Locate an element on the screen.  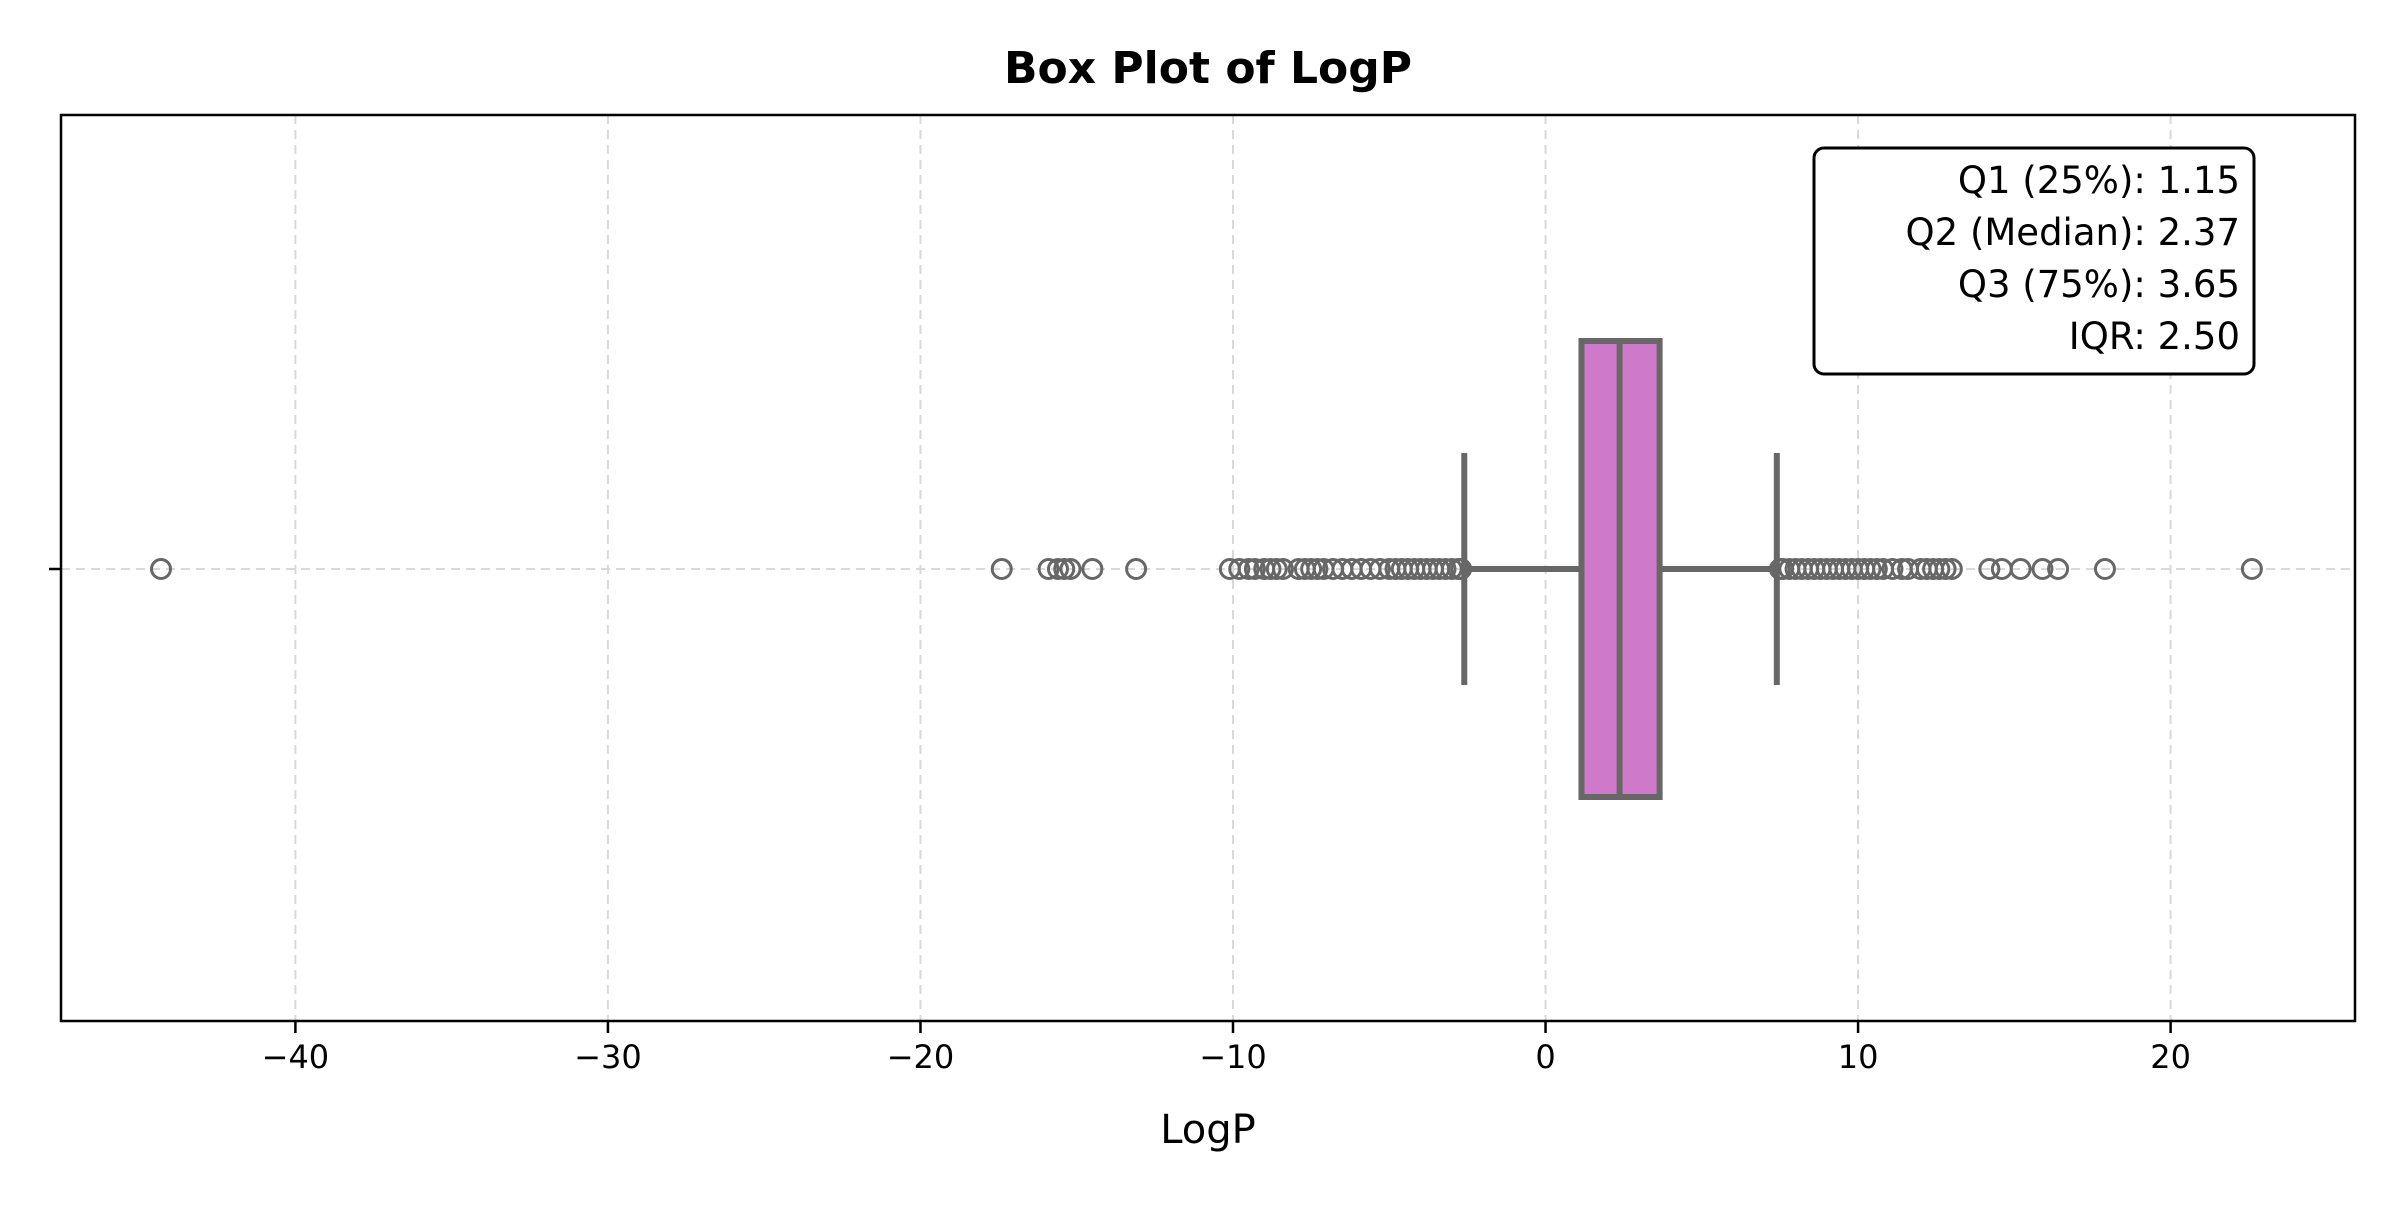
x-tick-label: −30 is located at coordinates (608, 1057).